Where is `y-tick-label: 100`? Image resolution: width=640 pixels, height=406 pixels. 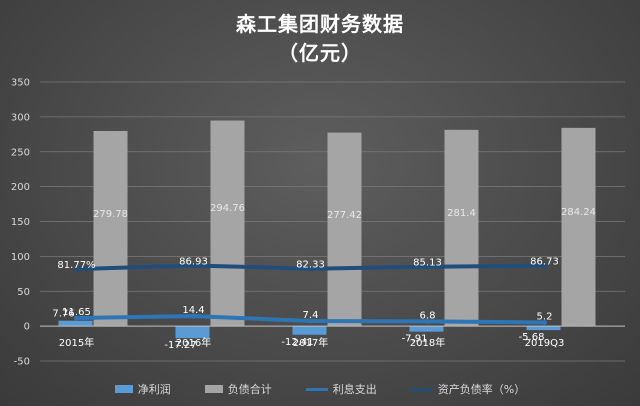 y-tick-label: 100 is located at coordinates (20, 257).